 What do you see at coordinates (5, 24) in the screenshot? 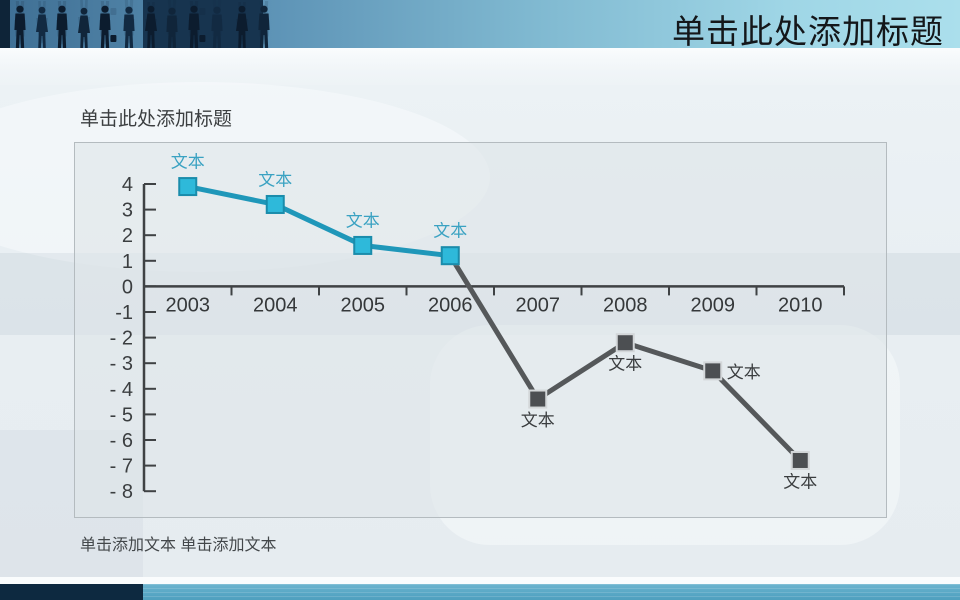
I see `header-left-strip` at bounding box center [5, 24].